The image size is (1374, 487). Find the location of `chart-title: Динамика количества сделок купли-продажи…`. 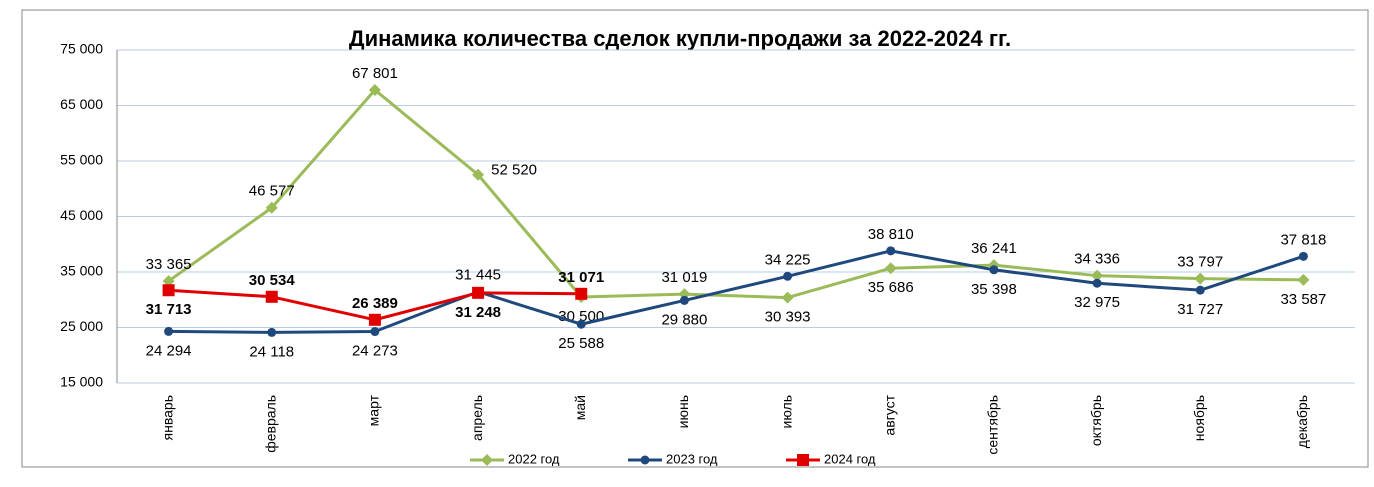

chart-title: Динамика количества сделок купли-продажи… is located at coordinates (680, 38).